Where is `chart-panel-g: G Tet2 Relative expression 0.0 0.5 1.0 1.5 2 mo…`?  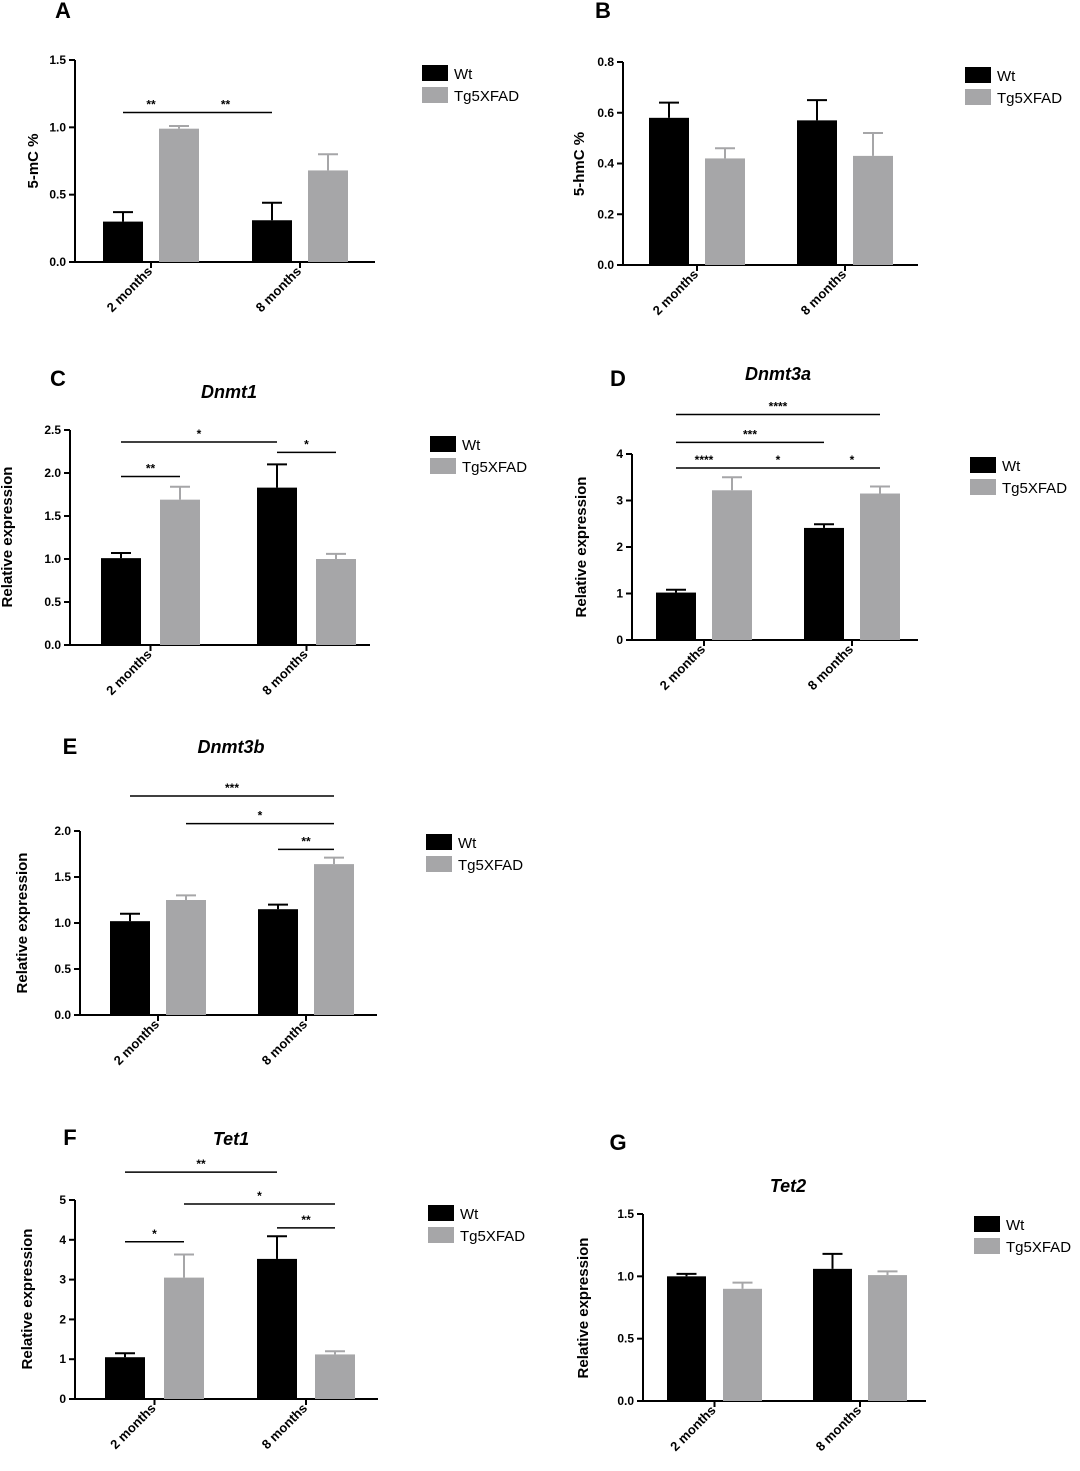 chart-panel-g: G Tet2 Relative expression 0.0 0.5 1.0 1.5 2 mo… is located at coordinates (823, 1292).